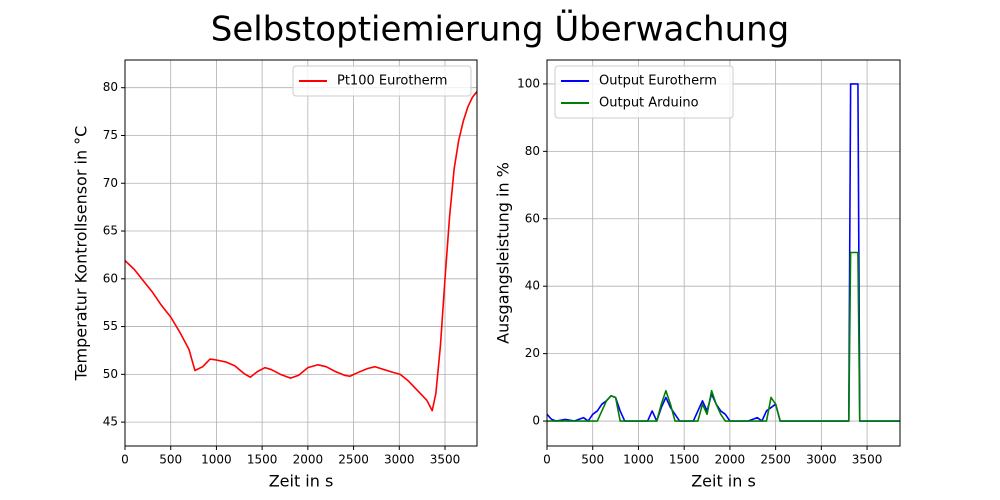 This screenshot has width=1000, height=500. Describe the element at coordinates (500, 29) in the screenshot. I see `figure-title: Selbstoptiemierung Überwachung` at that location.